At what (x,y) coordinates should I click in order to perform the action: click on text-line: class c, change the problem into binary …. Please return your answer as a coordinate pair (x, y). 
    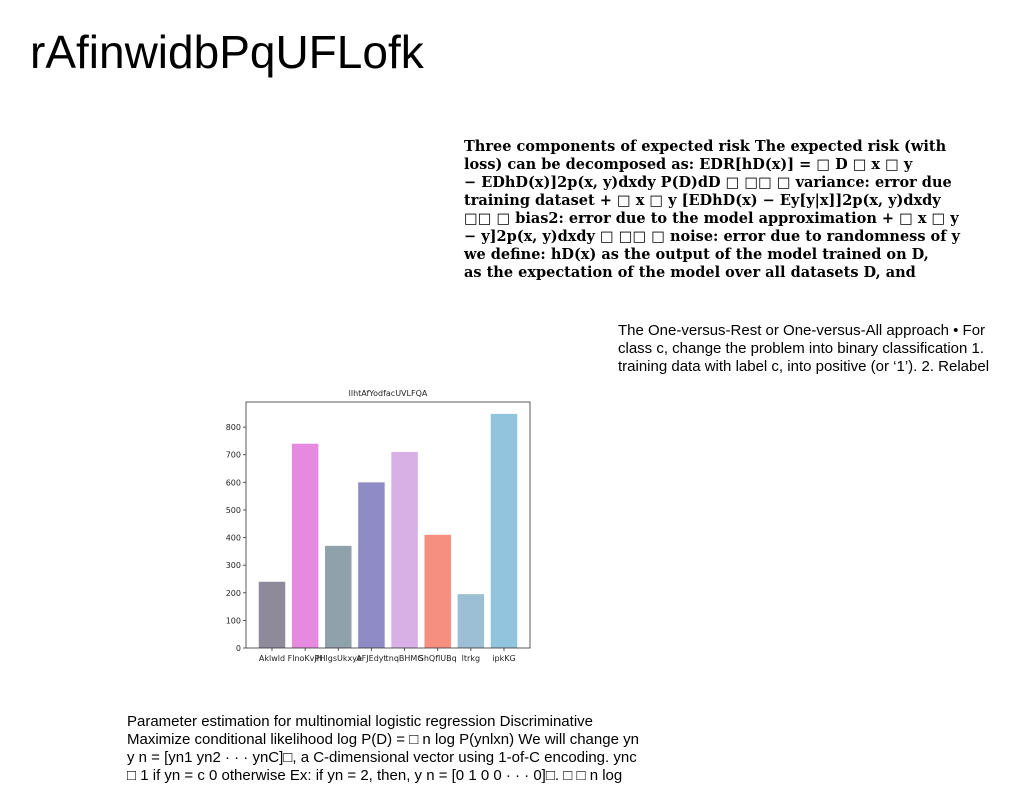
    Looking at the image, I should click on (801, 348).